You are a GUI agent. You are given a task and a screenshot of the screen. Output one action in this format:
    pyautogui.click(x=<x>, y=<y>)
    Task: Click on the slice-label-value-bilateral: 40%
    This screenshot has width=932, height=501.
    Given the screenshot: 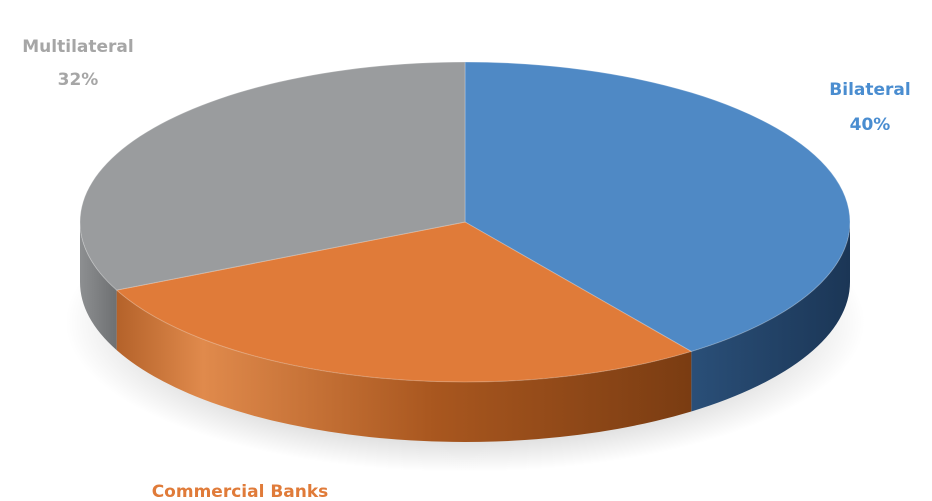 What is the action you would take?
    pyautogui.click(x=870, y=125)
    